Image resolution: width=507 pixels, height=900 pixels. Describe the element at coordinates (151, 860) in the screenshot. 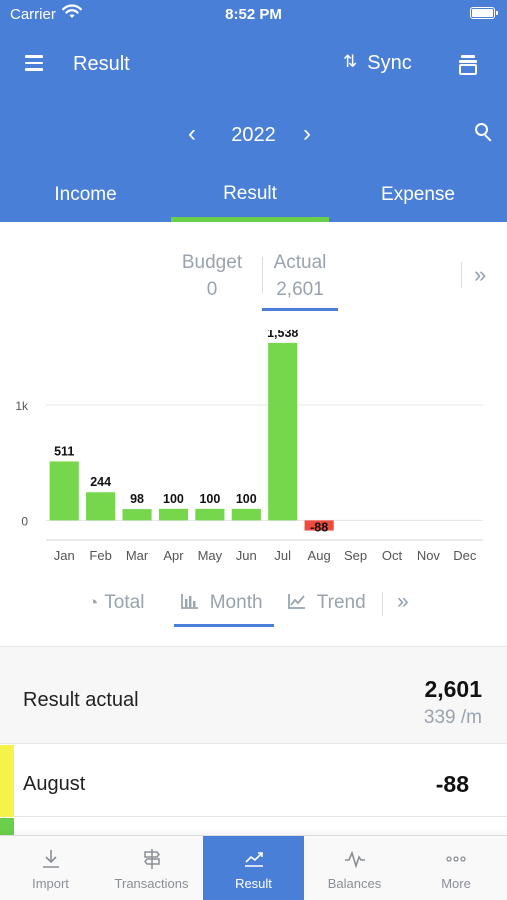

I see `signpost-icon` at that location.